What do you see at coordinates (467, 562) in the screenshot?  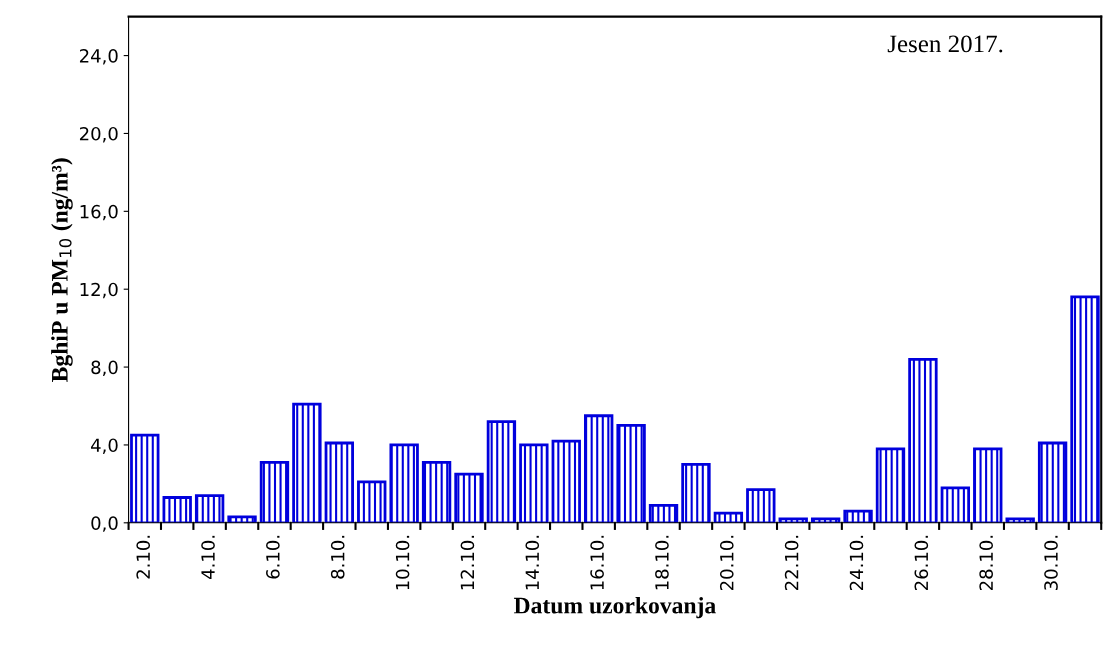 I see `x-tick-label: 12.10.` at bounding box center [467, 562].